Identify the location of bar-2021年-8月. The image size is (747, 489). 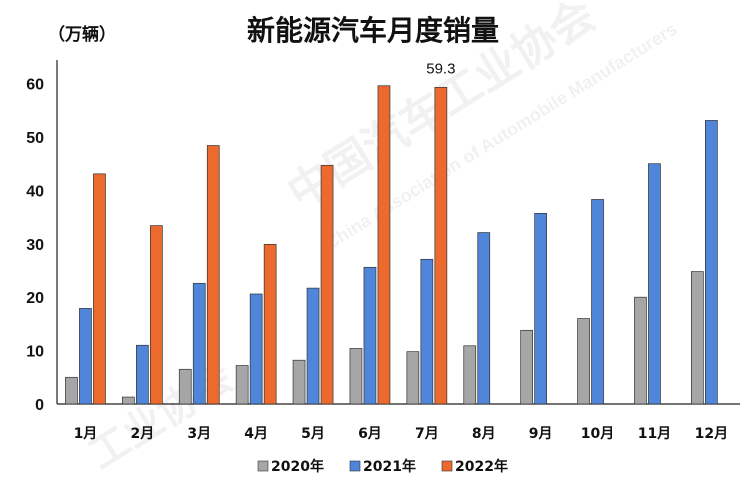
(484, 318).